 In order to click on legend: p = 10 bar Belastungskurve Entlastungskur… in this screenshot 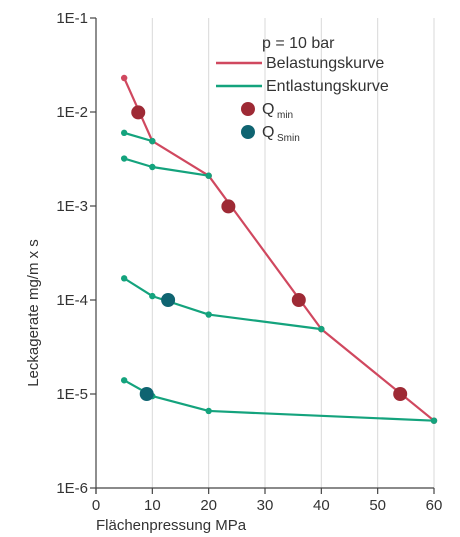, I will do `click(302, 89)`.